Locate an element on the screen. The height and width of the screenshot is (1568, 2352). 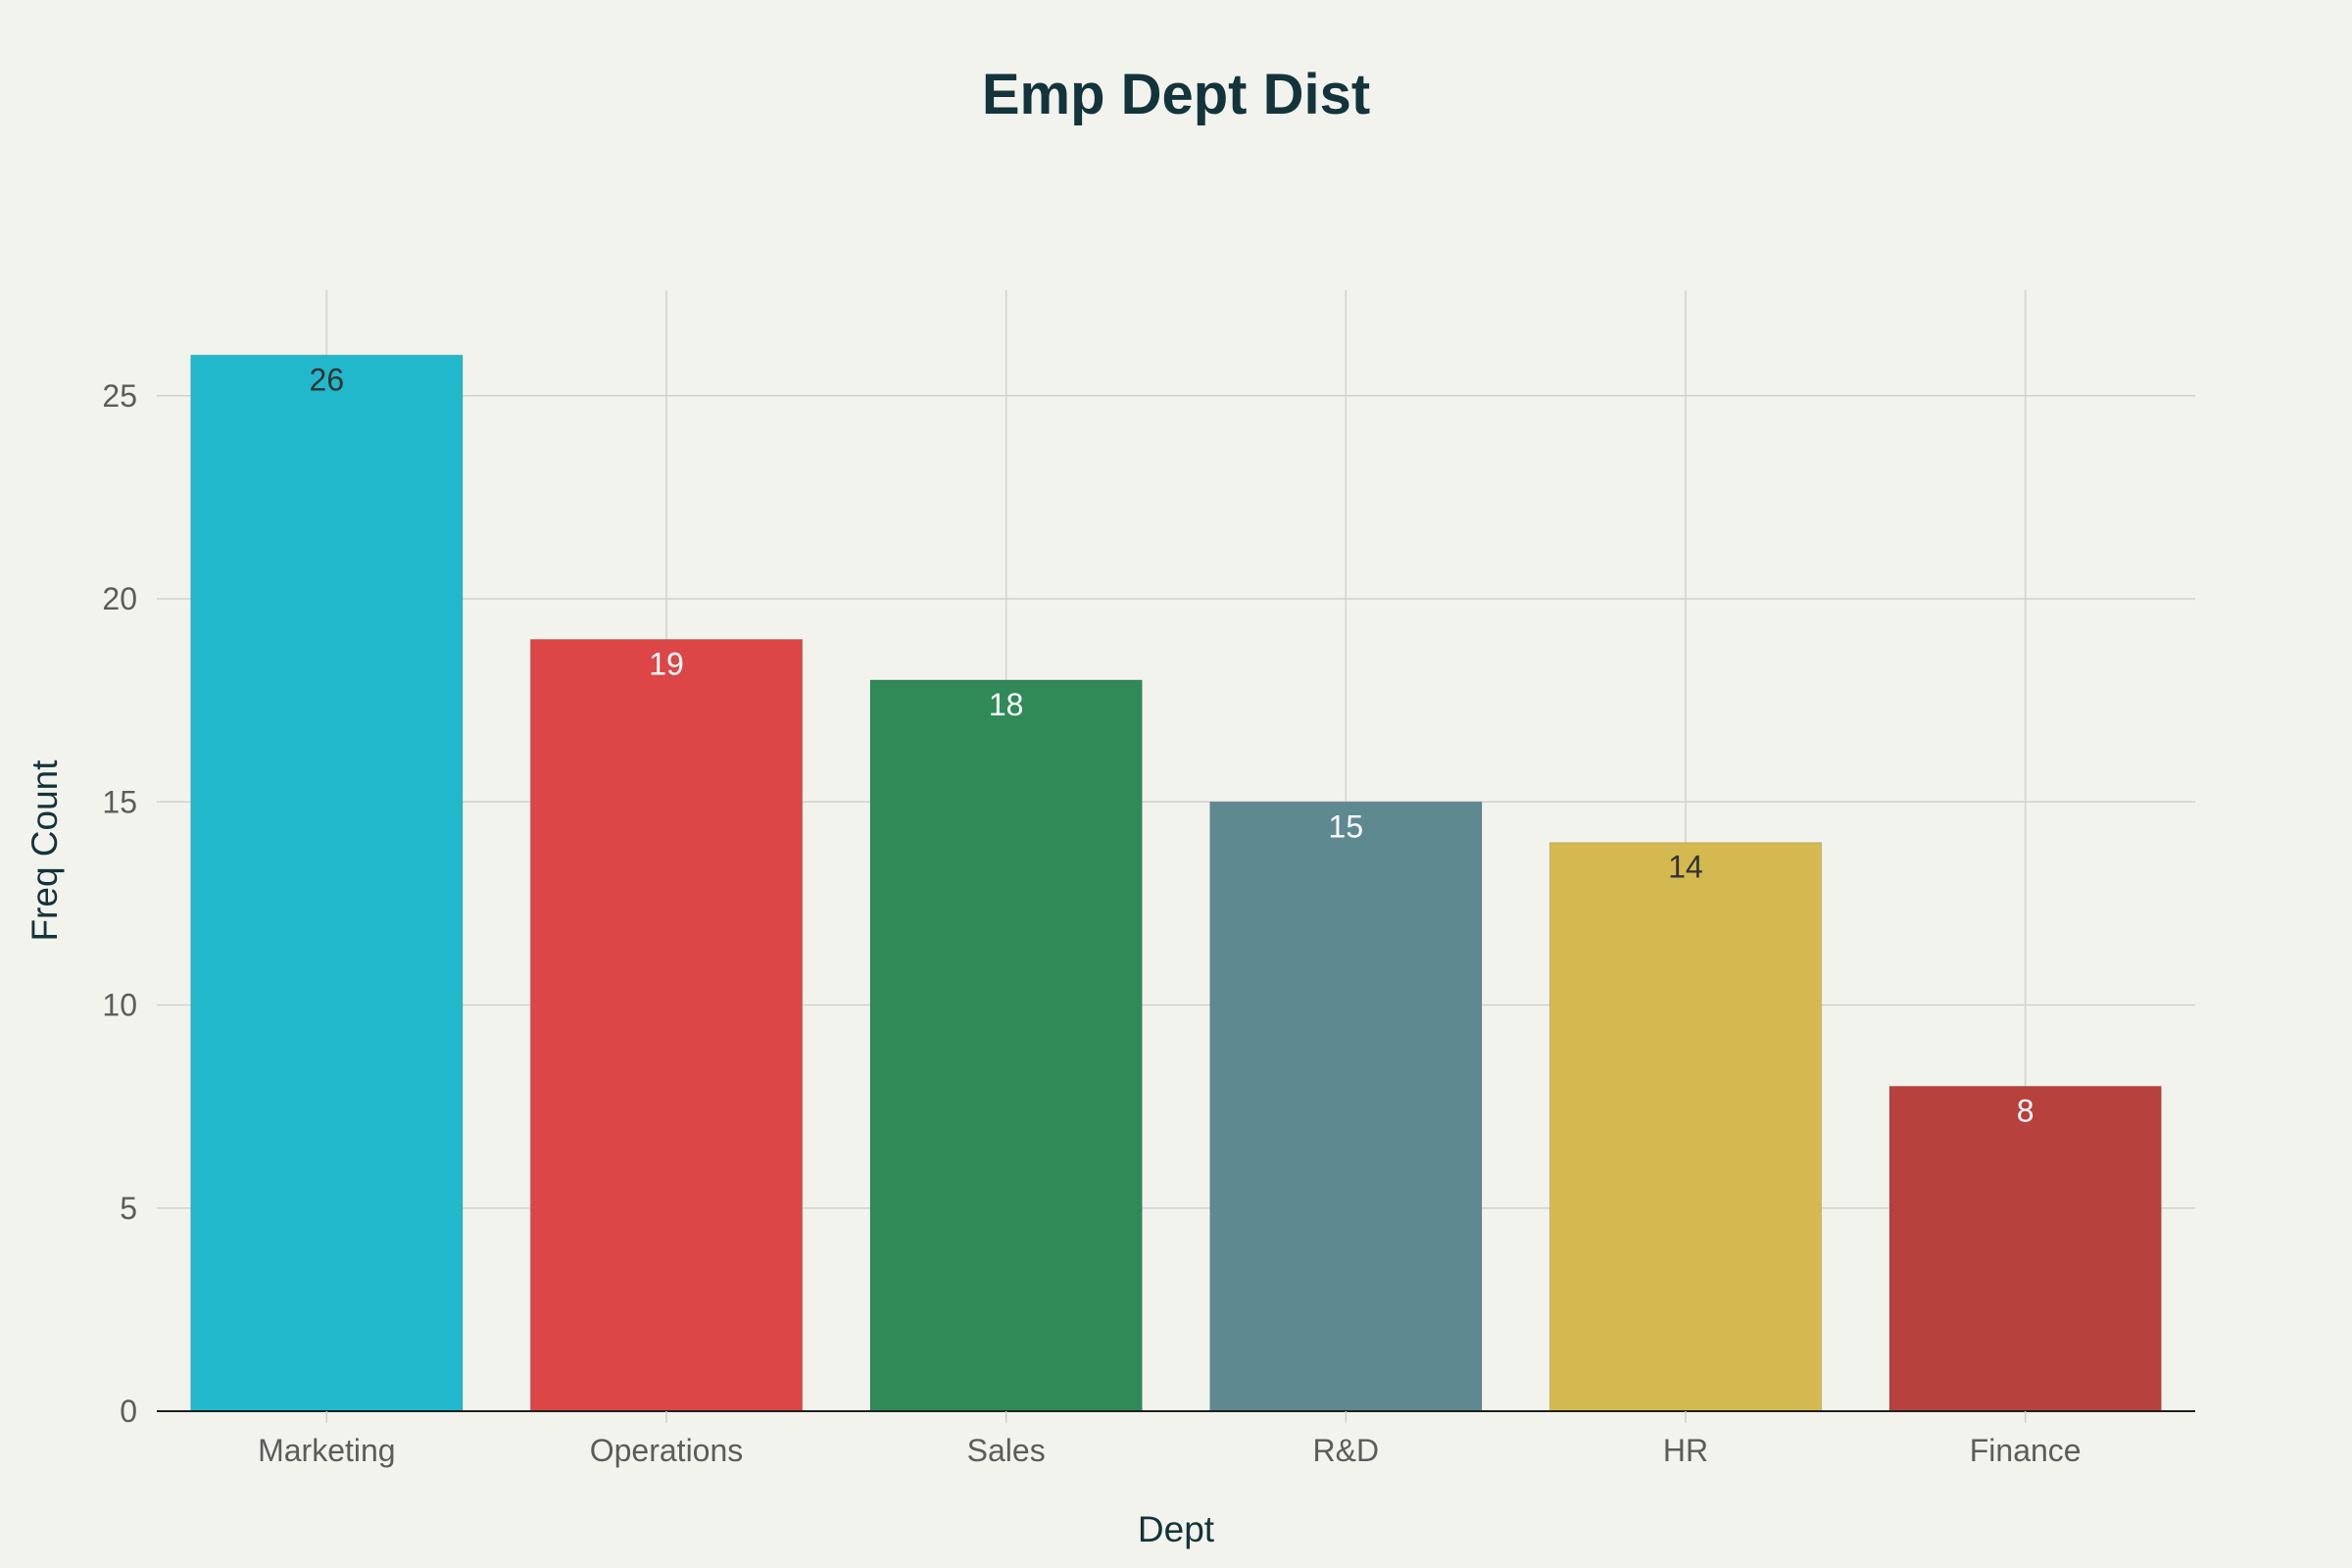
x-tick-label: HR is located at coordinates (1685, 1450).